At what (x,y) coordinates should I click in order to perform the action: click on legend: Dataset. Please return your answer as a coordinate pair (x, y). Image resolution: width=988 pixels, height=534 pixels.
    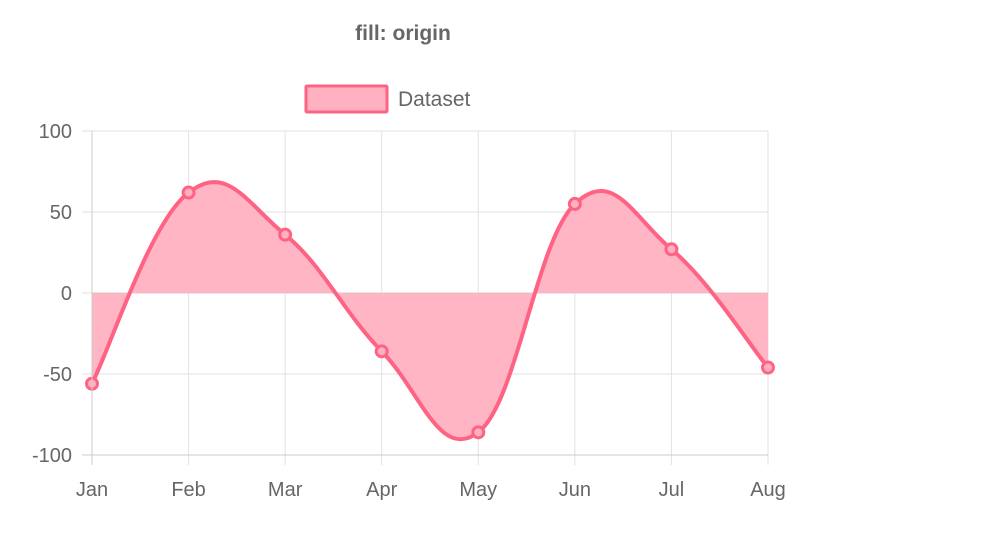
    Looking at the image, I should click on (387, 99).